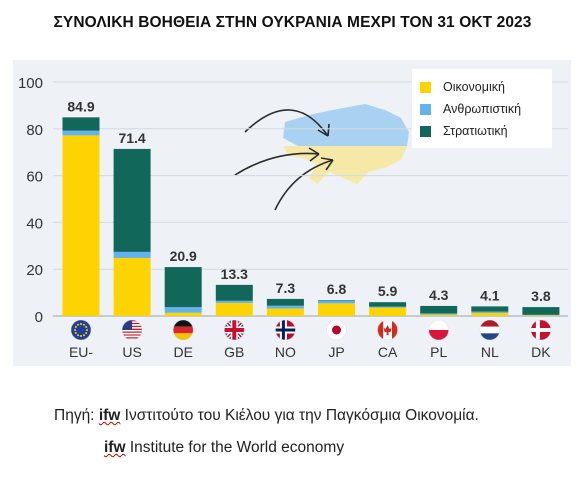 The height and width of the screenshot is (488, 585). What do you see at coordinates (314, 154) in the screenshot?
I see `arrow-2-head` at bounding box center [314, 154].